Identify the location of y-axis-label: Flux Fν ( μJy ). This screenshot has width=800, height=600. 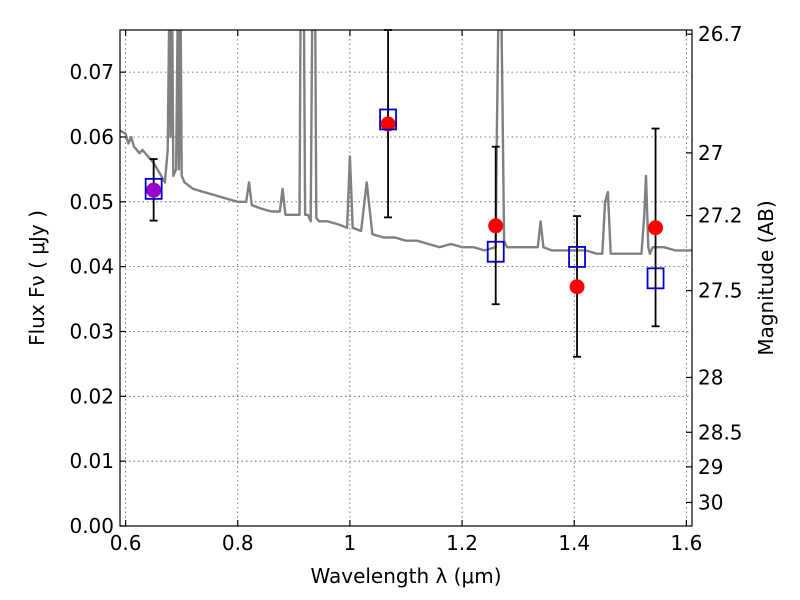
(37, 278).